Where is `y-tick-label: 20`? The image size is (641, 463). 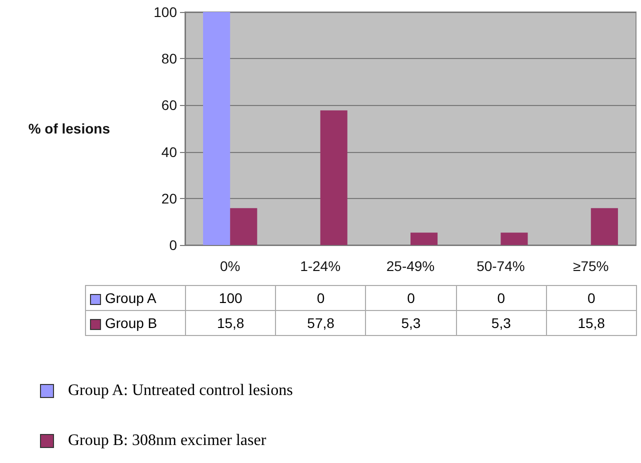
y-tick-label: 20 is located at coordinates (169, 198).